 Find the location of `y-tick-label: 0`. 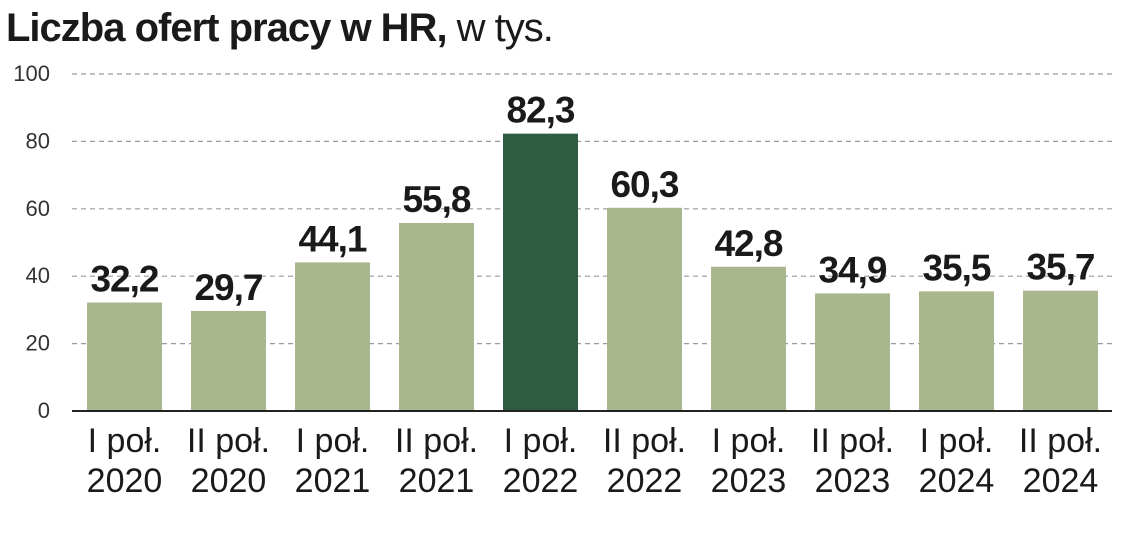

y-tick-label: 0 is located at coordinates (44, 410).